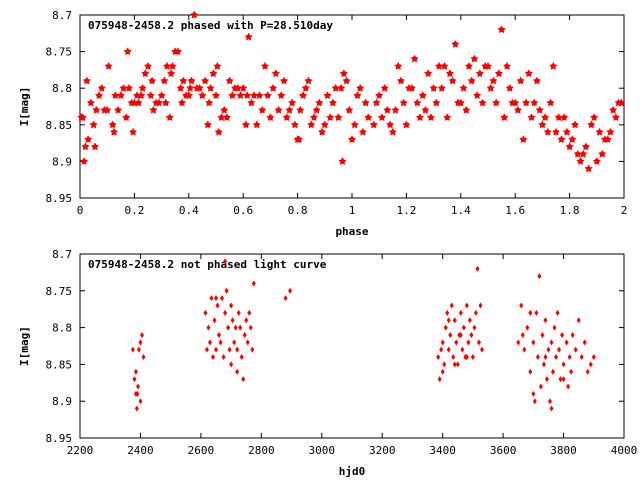  Describe the element at coordinates (352, 210) in the screenshot. I see `x-tick-label: 1` at that location.